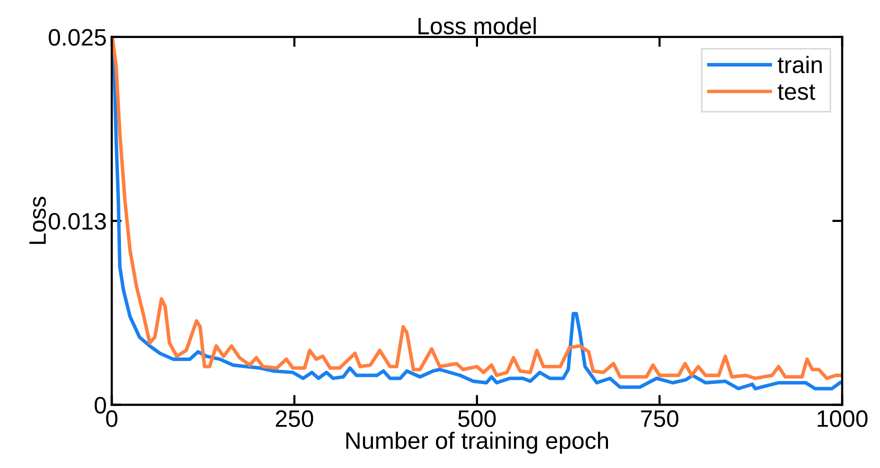  I want to click on y-tick-label: 0, so click(100, 405).